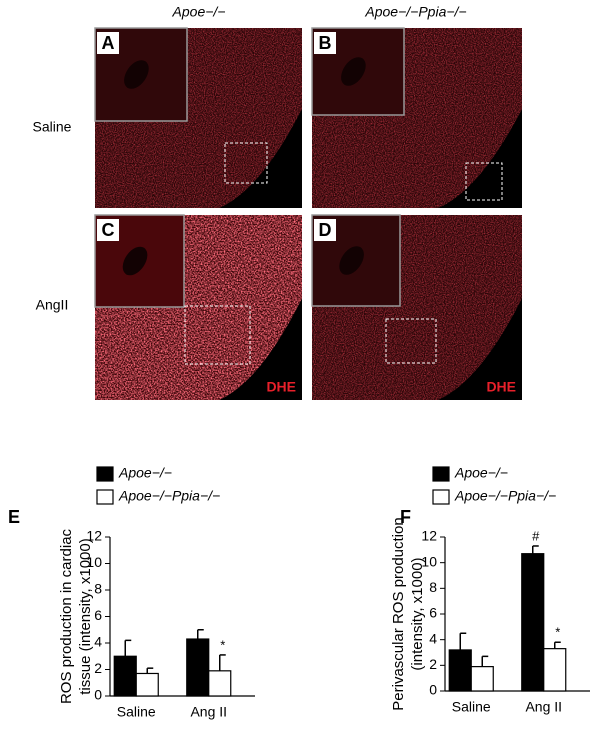 The width and height of the screenshot is (604, 729). What do you see at coordinates (398, 613) in the screenshot?
I see `y-axis-label: Perivascular ROS production` at bounding box center [398, 613].